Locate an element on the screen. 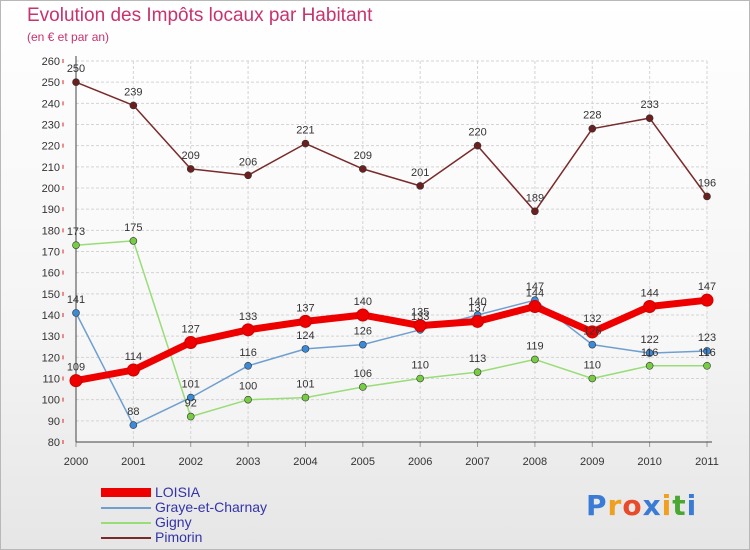 The image size is (750, 550). data-label-graye-et-charnay: 126 is located at coordinates (592, 332).